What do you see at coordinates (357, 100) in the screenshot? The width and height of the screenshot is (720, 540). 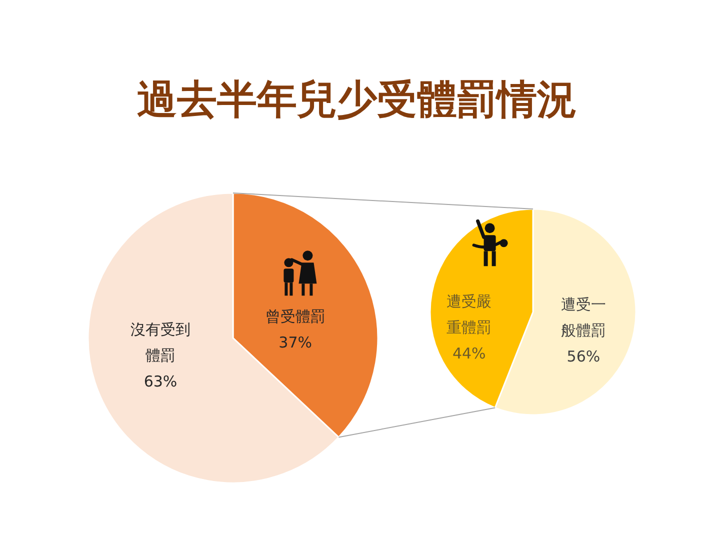 I see `chart-title: 過去半年兒少受體罰情況` at bounding box center [357, 100].